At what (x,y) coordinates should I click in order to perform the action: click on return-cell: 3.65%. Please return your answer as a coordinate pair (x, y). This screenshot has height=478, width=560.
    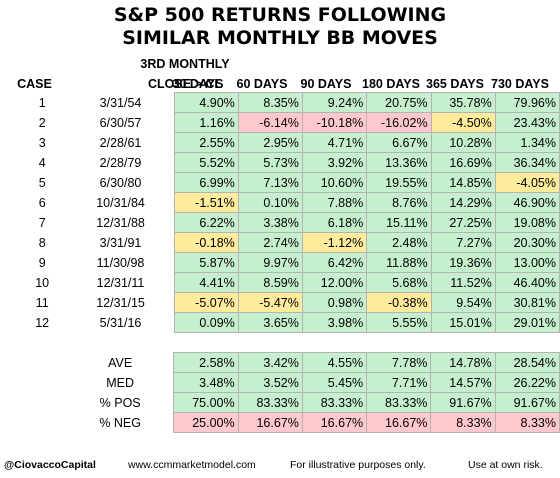
    Looking at the image, I should click on (270, 322).